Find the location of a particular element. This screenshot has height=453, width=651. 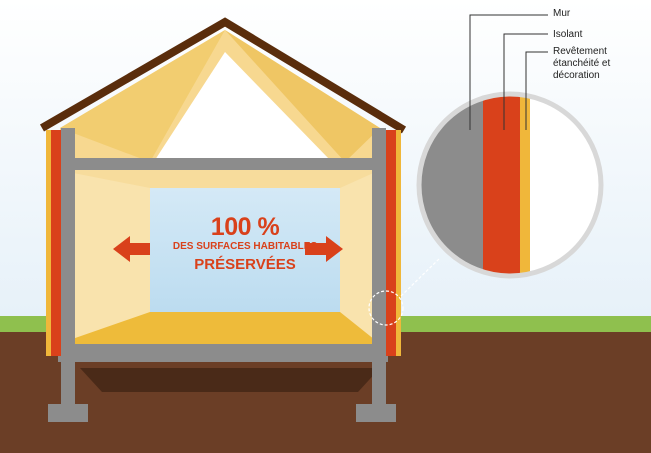

room-side-left is located at coordinates (104, 257).